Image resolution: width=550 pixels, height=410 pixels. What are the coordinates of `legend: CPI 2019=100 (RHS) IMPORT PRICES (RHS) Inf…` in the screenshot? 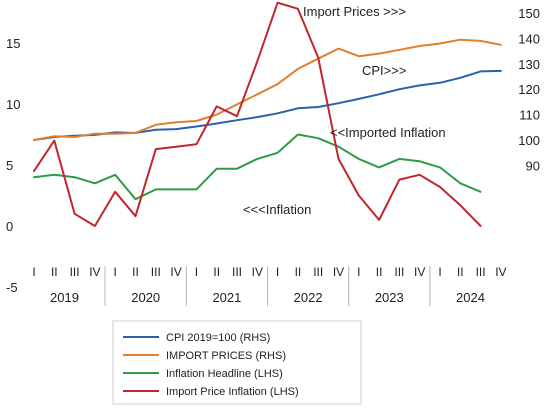 It's located at (237, 362).